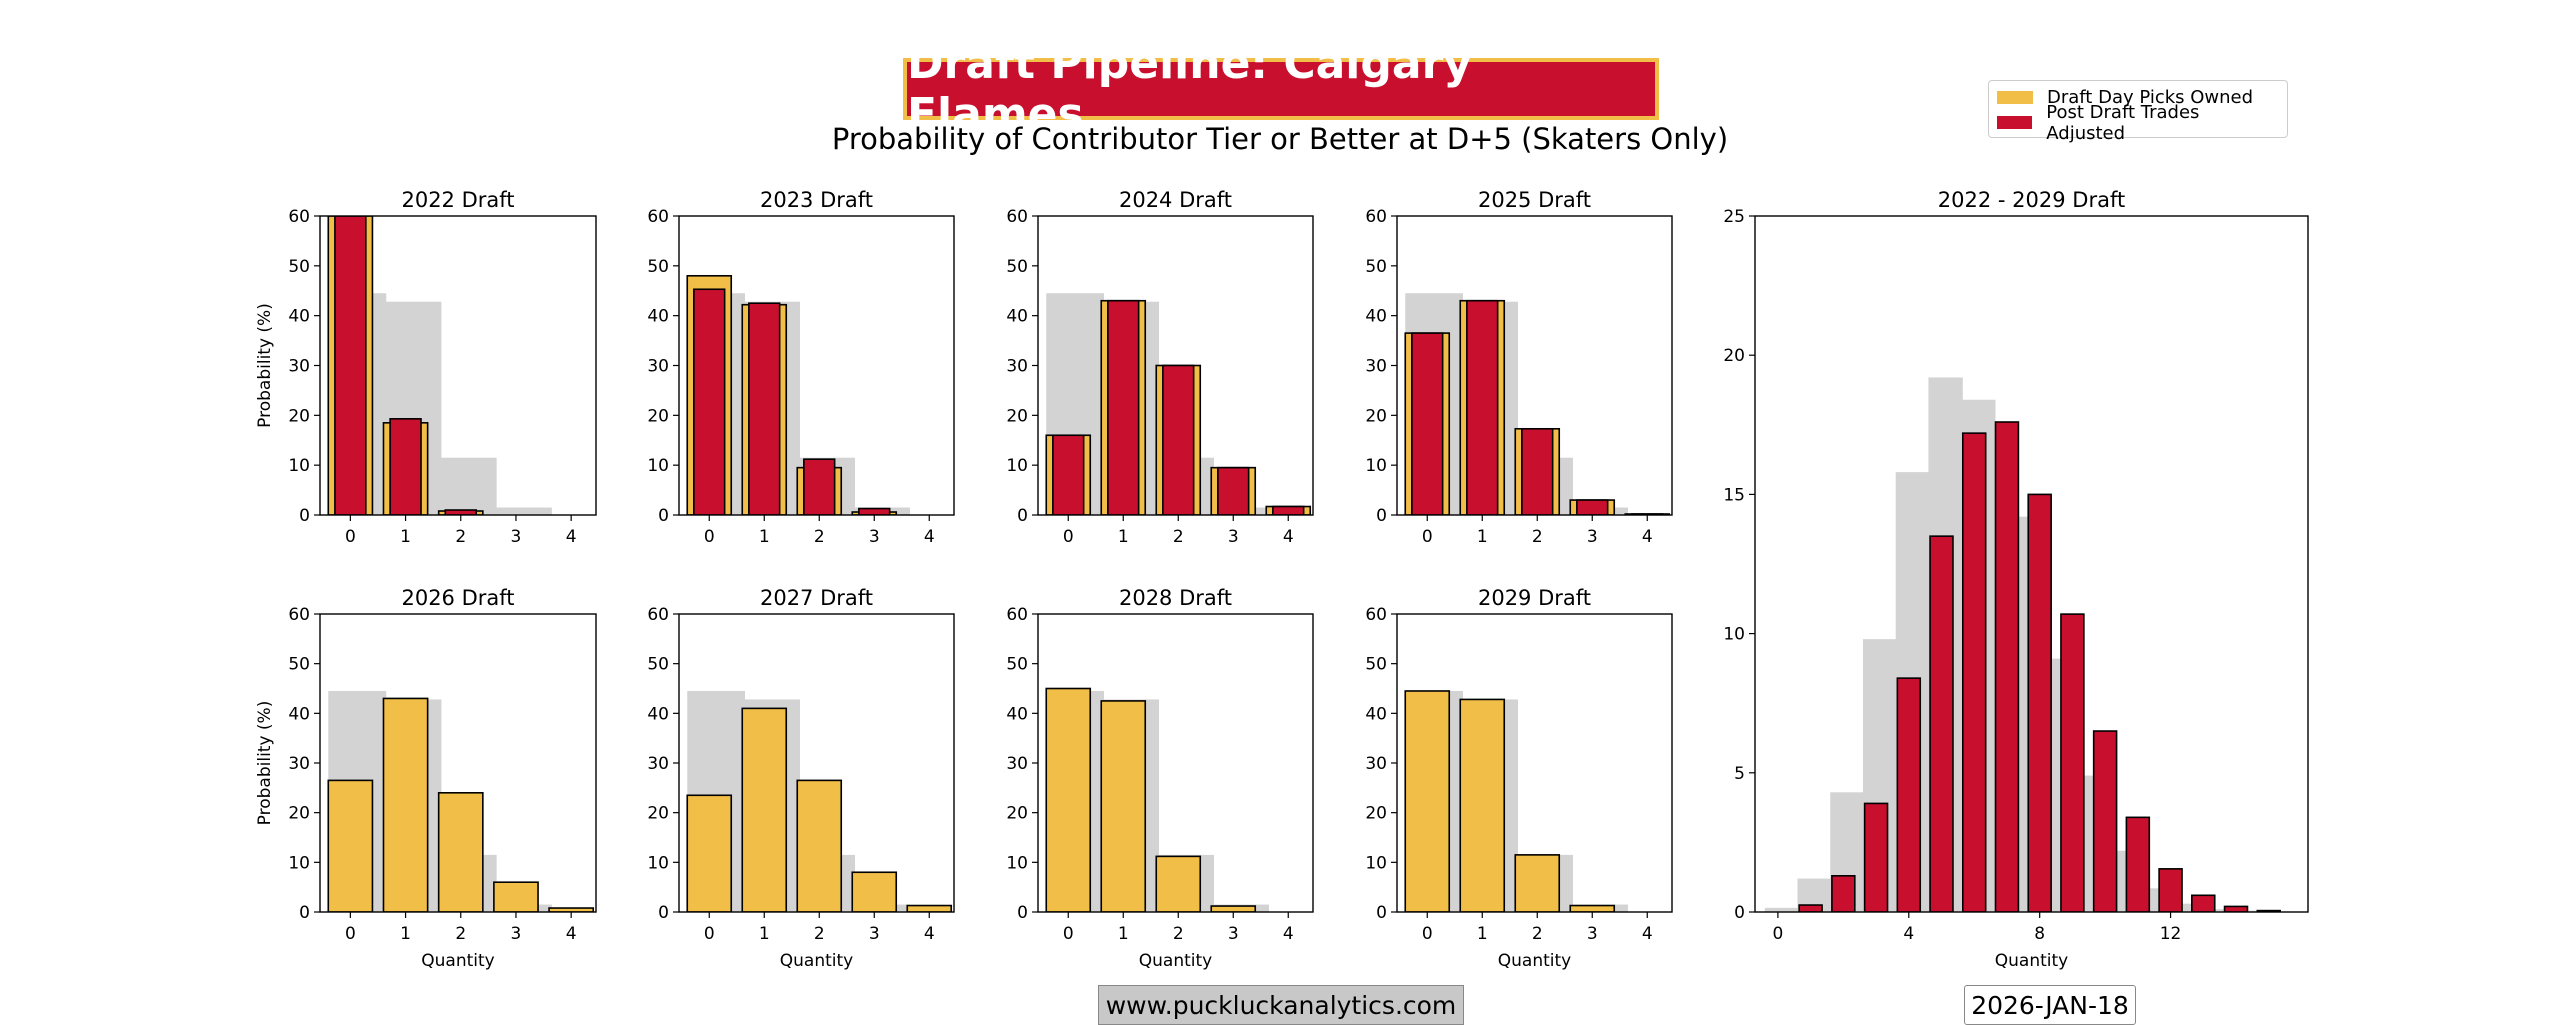 The image size is (2560, 1025). What do you see at coordinates (1534, 598) in the screenshot?
I see `panel-title: 2029 Draft` at bounding box center [1534, 598].